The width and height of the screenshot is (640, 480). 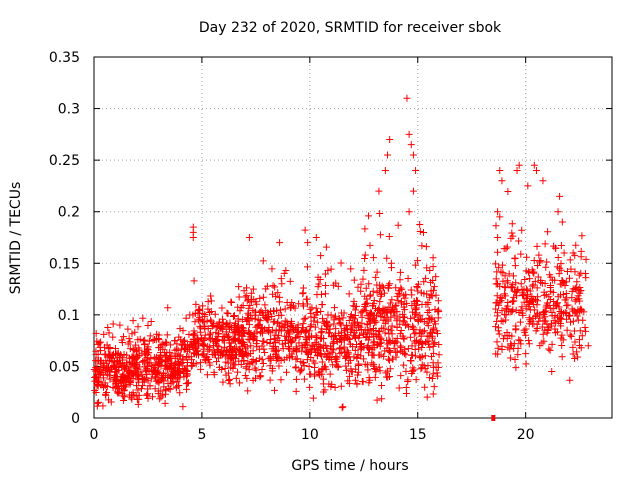 What do you see at coordinates (64, 58) in the screenshot?
I see `y-tick-label: 0.35` at bounding box center [64, 58].